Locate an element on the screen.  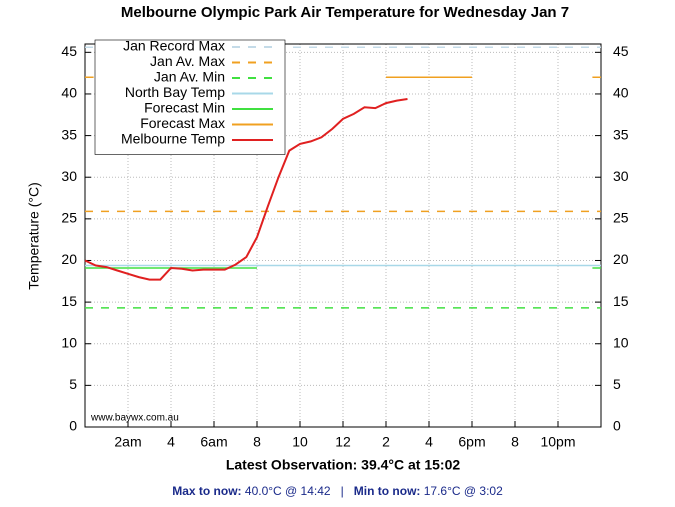
y2-tick-label: 10 is located at coordinates (621, 342).